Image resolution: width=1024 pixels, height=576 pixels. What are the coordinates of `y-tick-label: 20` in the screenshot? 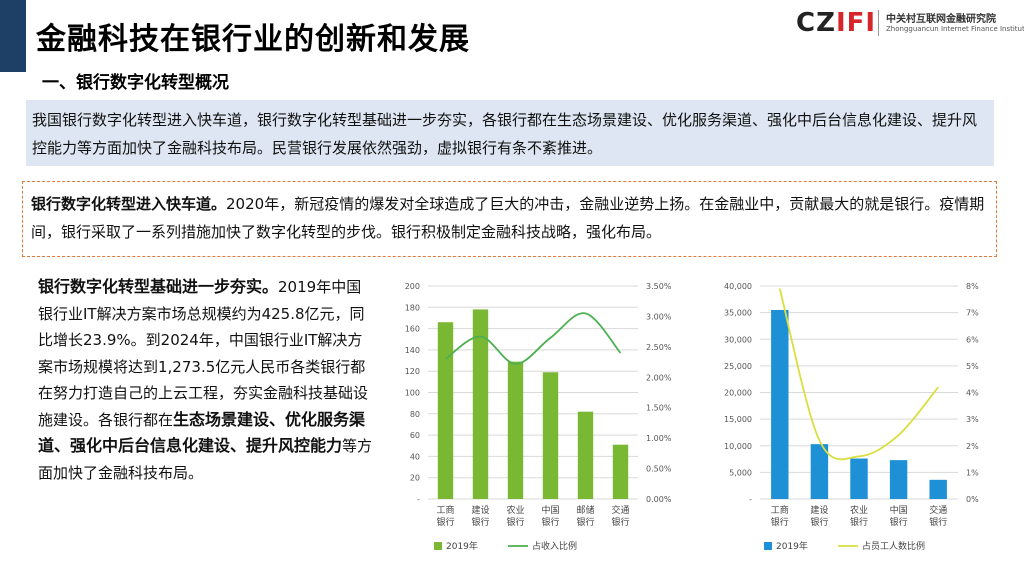 It's located at (415, 478).